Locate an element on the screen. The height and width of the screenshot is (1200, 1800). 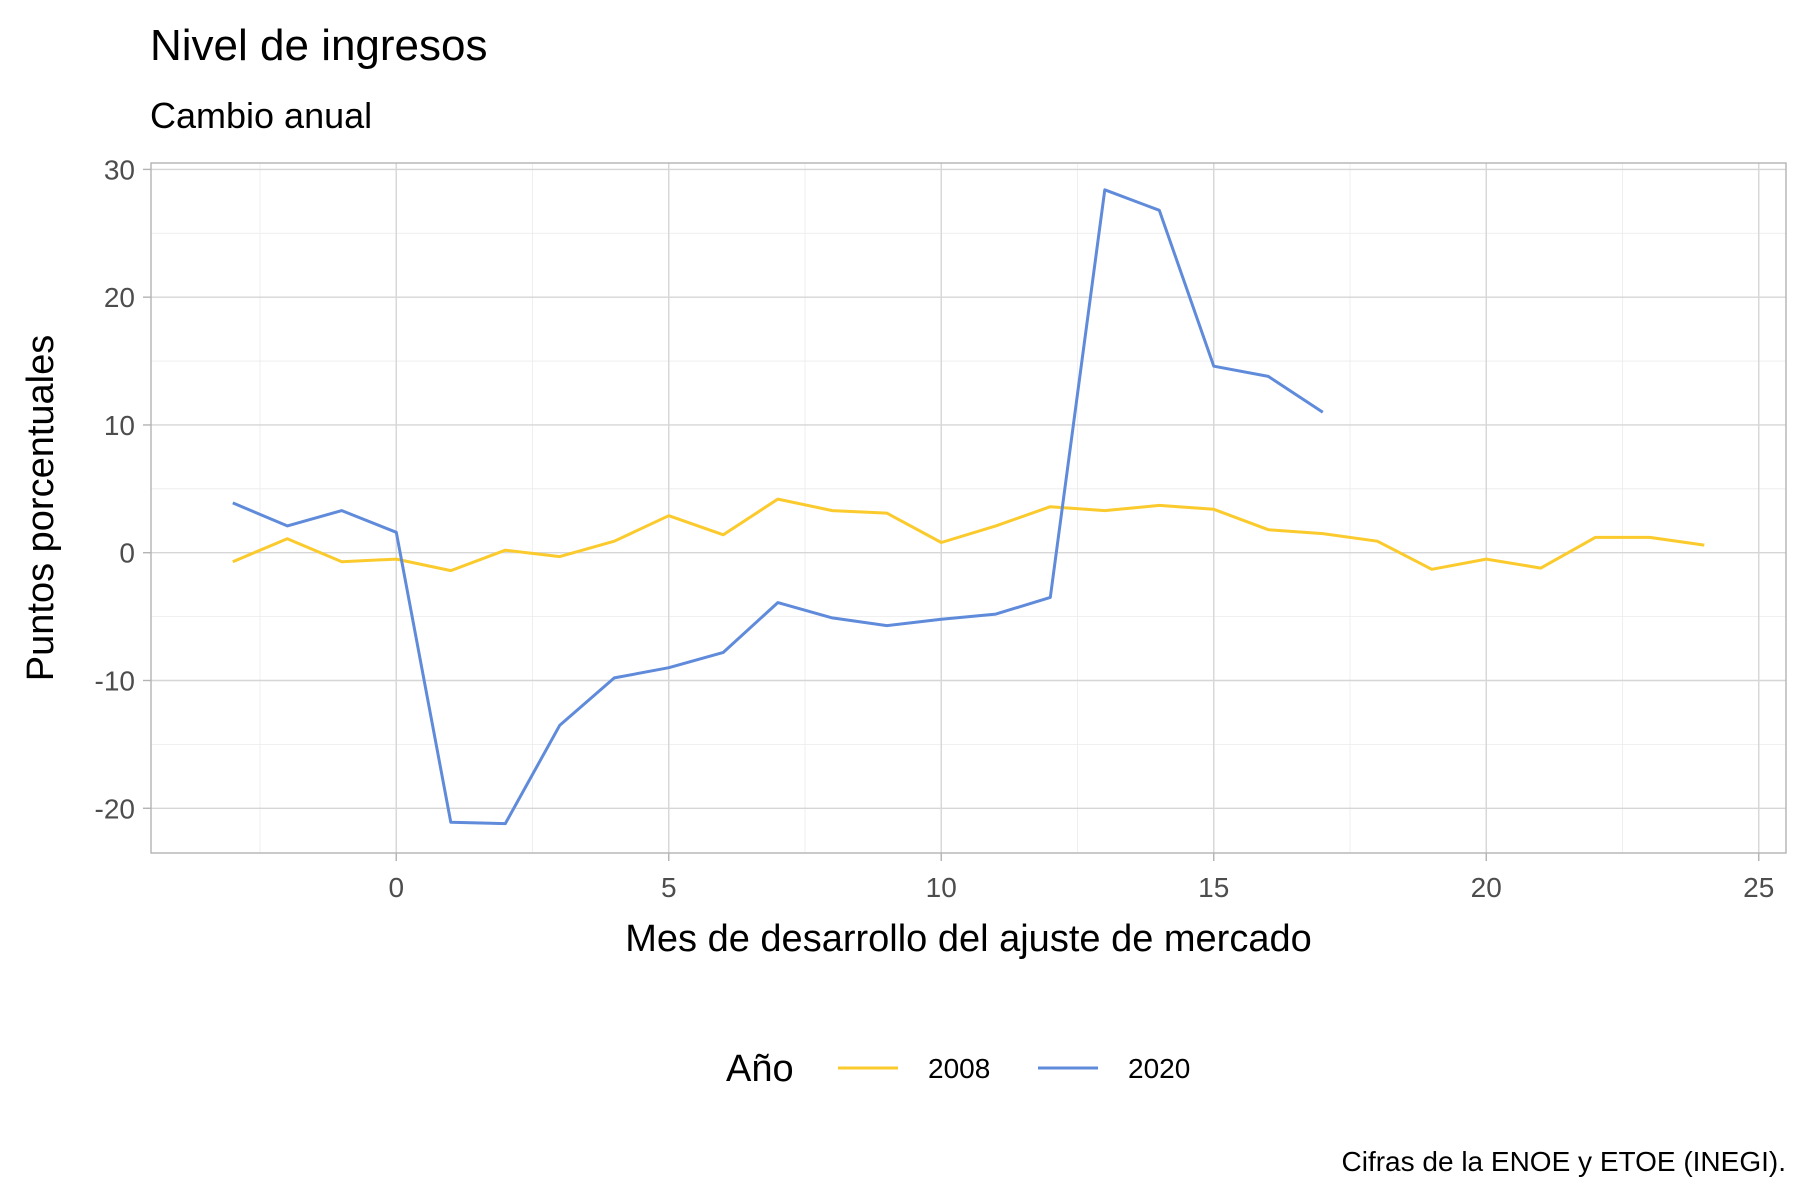
y-tick-label: 10 is located at coordinates (119, 425).